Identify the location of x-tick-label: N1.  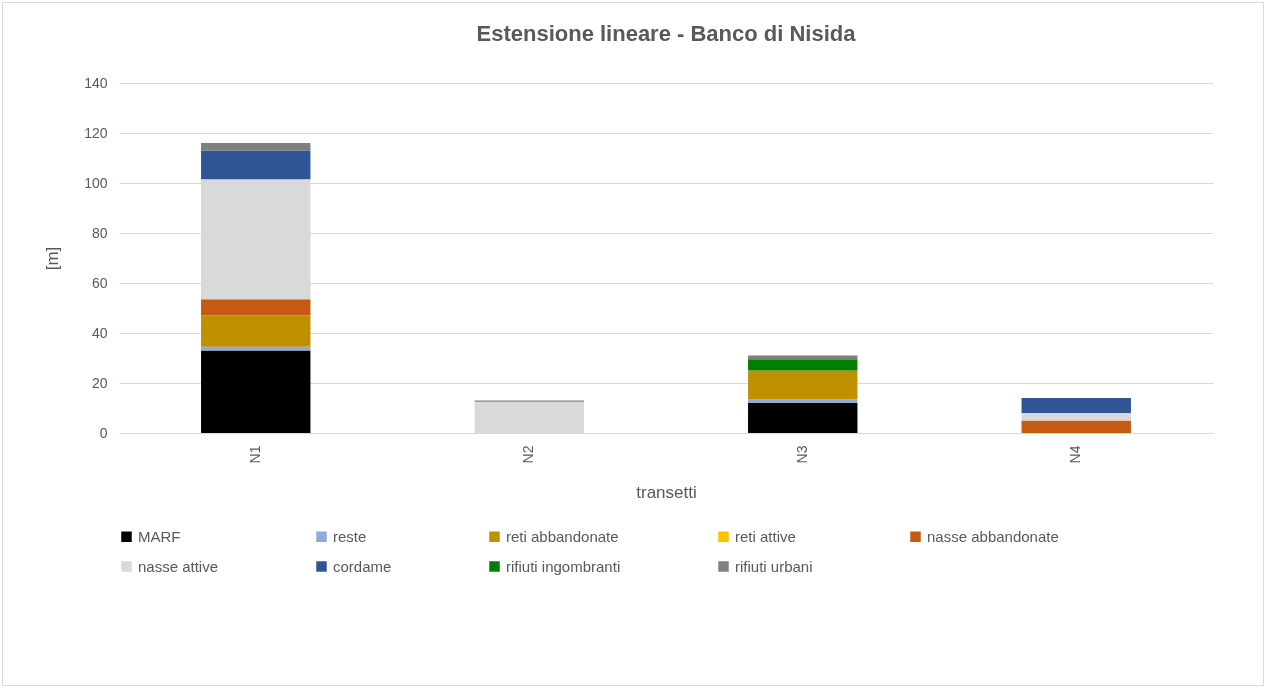
(254, 454).